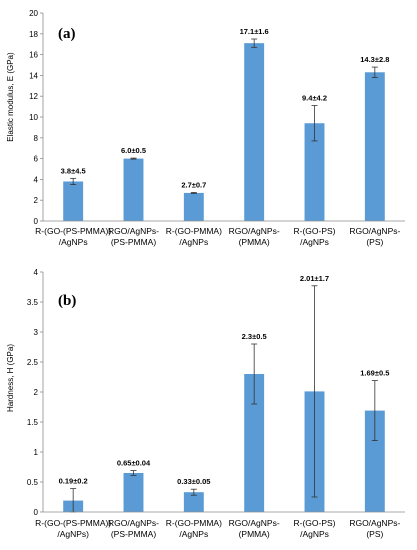 The width and height of the screenshot is (417, 550). Describe the element at coordinates (314, 231) in the screenshot. I see `panel-a-category-label: R-(GO-PS)` at that location.